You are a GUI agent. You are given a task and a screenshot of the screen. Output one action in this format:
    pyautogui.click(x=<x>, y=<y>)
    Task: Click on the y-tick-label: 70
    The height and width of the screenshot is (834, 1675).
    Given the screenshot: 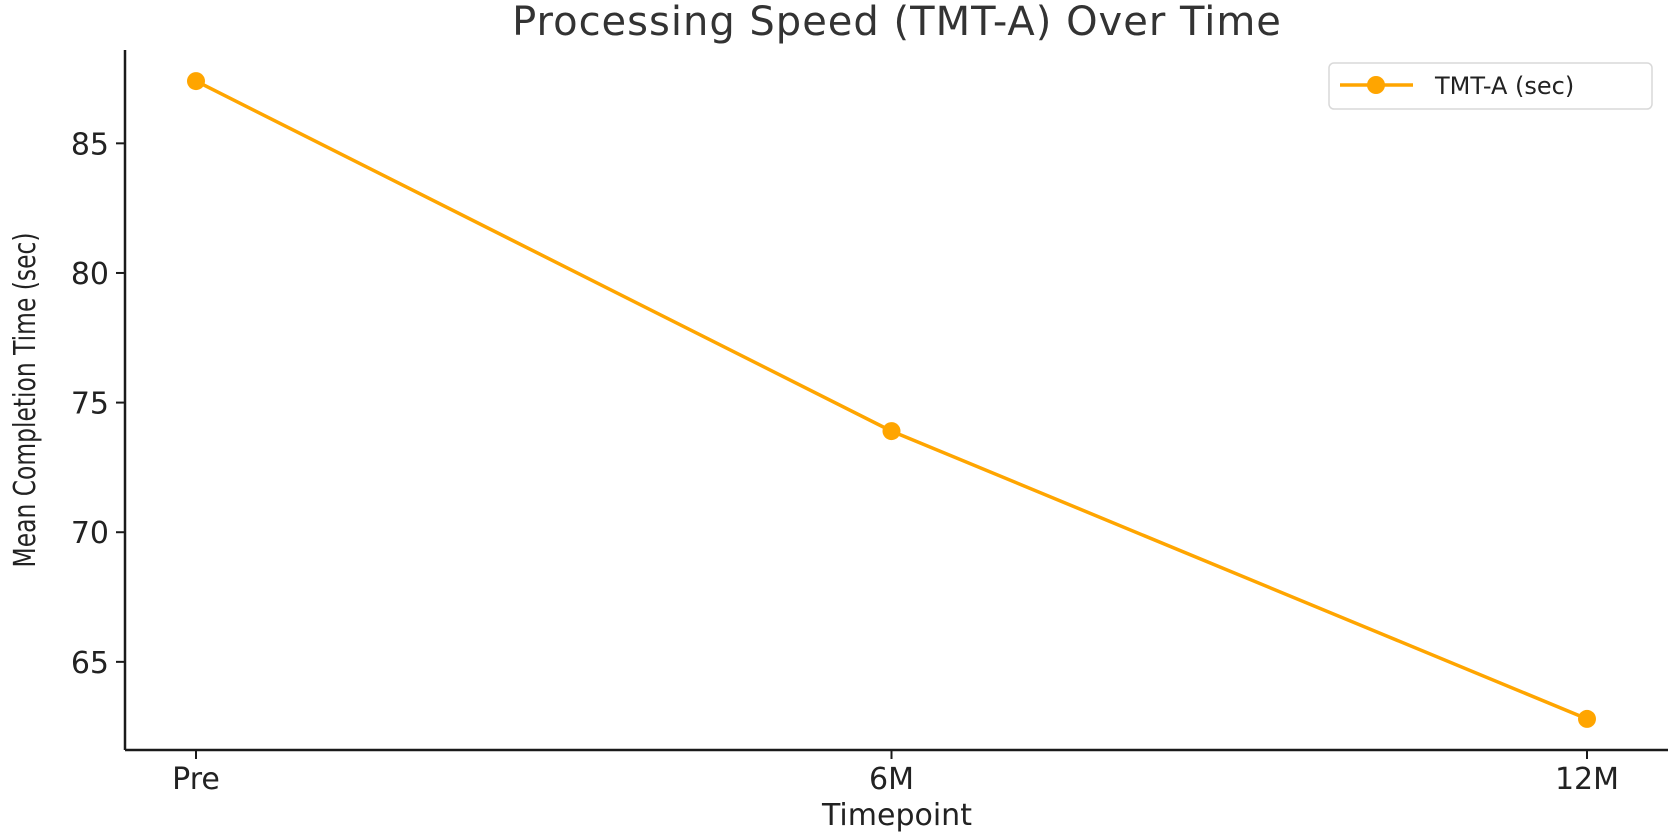 What is the action you would take?
    pyautogui.click(x=90, y=533)
    